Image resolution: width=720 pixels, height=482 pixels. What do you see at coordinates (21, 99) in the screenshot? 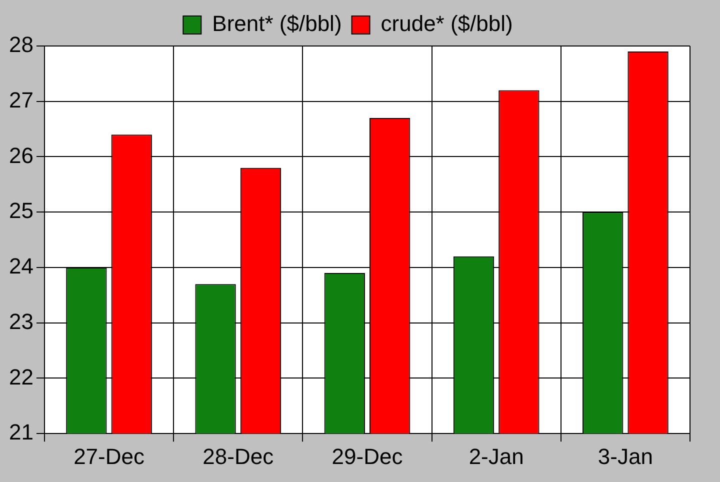
I see `y-tick-label: 27` at bounding box center [21, 99].